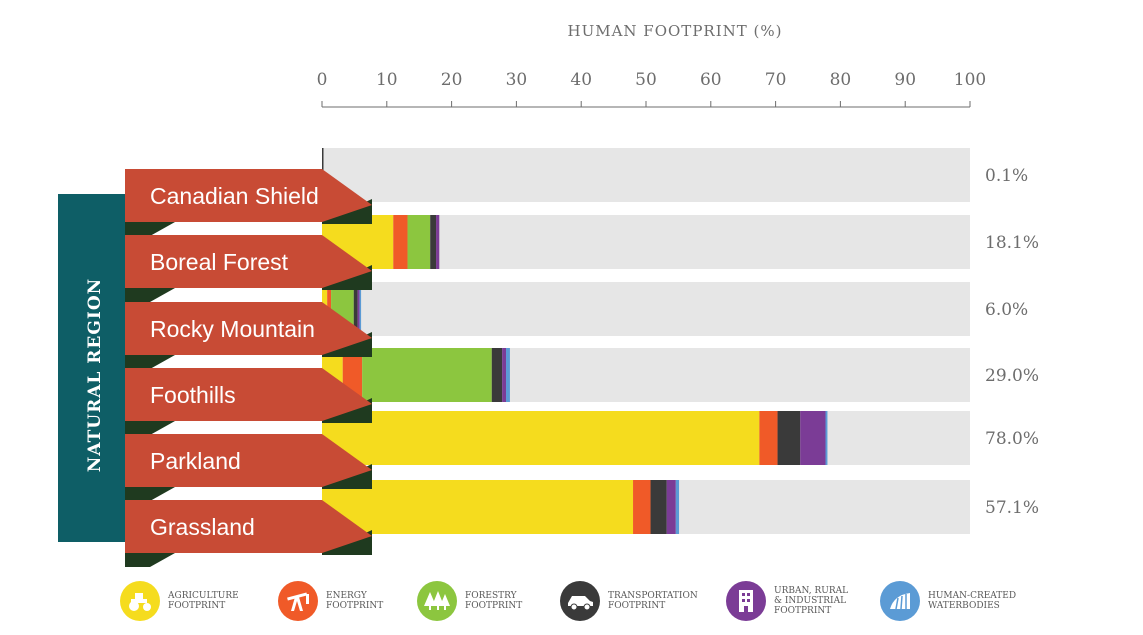 The height and width of the screenshot is (635, 1143). What do you see at coordinates (646, 80) in the screenshot?
I see `x-tick-label: 50` at bounding box center [646, 80].